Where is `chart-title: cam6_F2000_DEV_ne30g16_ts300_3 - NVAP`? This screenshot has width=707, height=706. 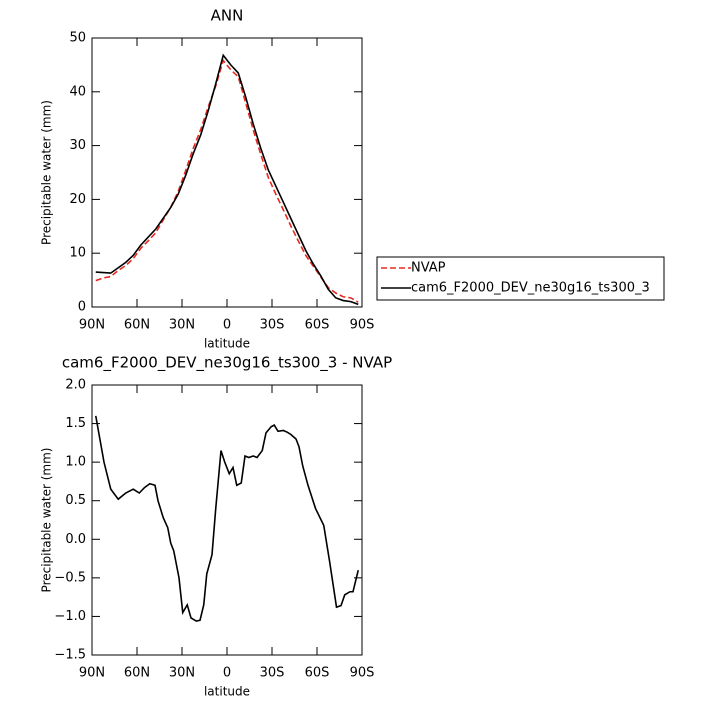 chart-title: cam6_F2000_DEV_ne30g16_ts300_3 - NVAP is located at coordinates (227, 363).